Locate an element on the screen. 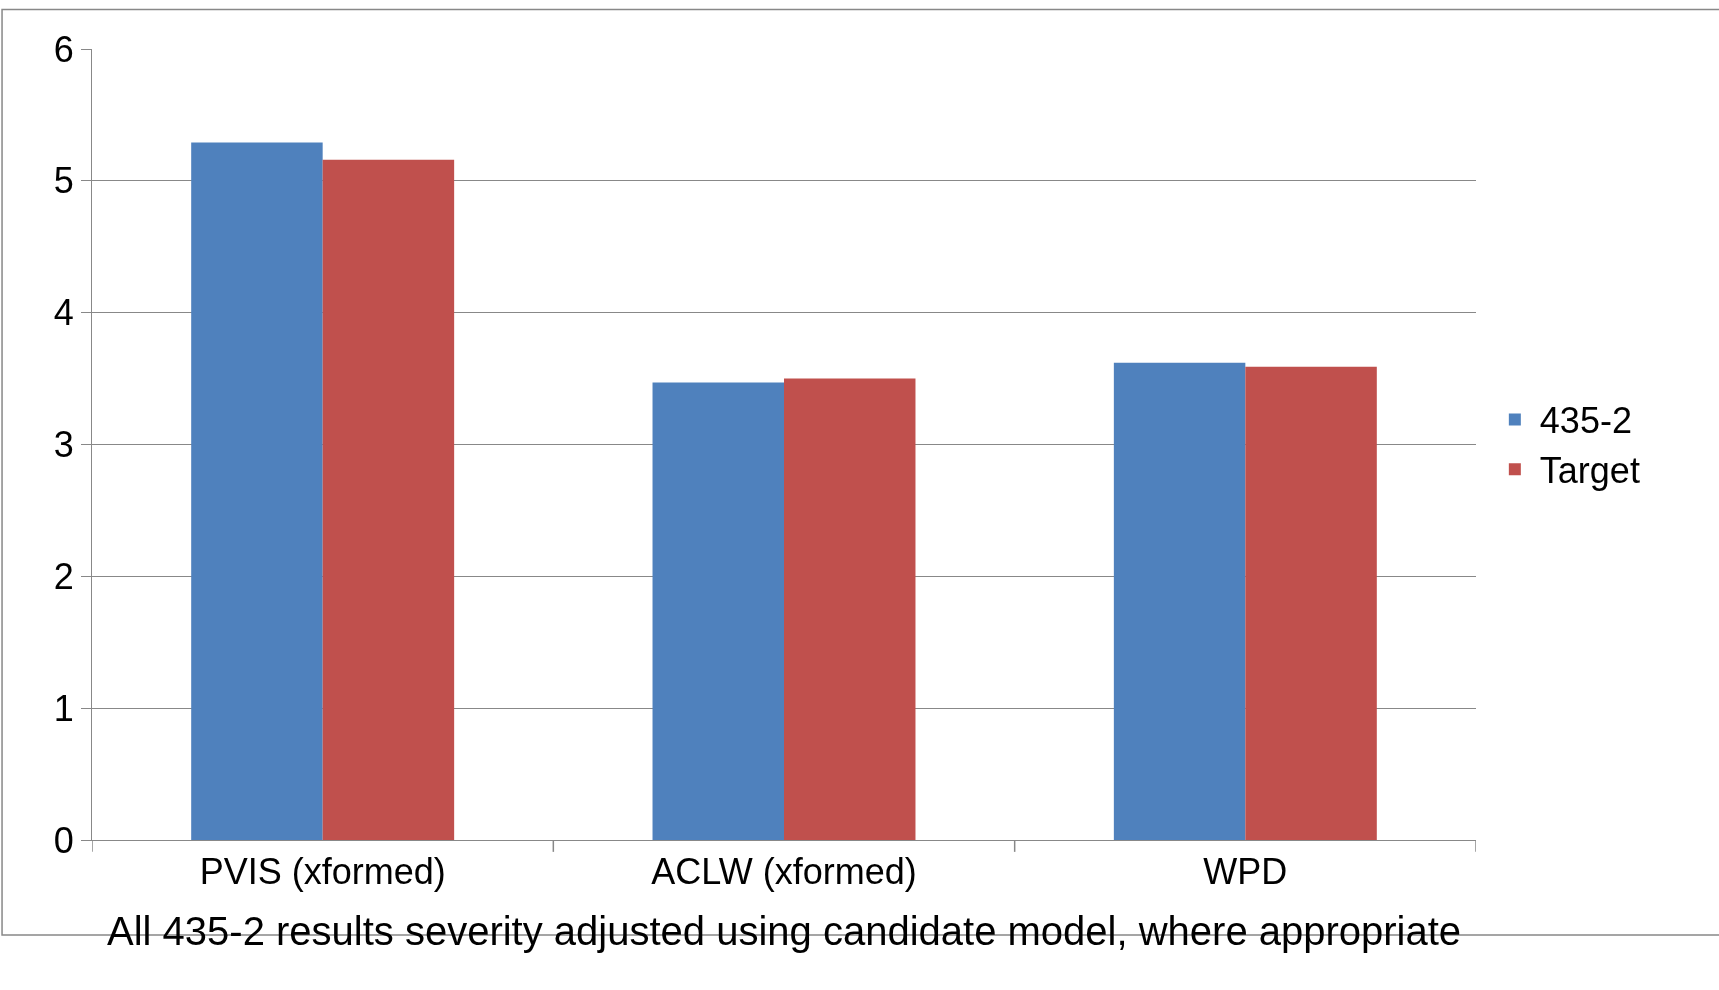 The height and width of the screenshot is (990, 1719). legend-label: Target is located at coordinates (1589, 471).